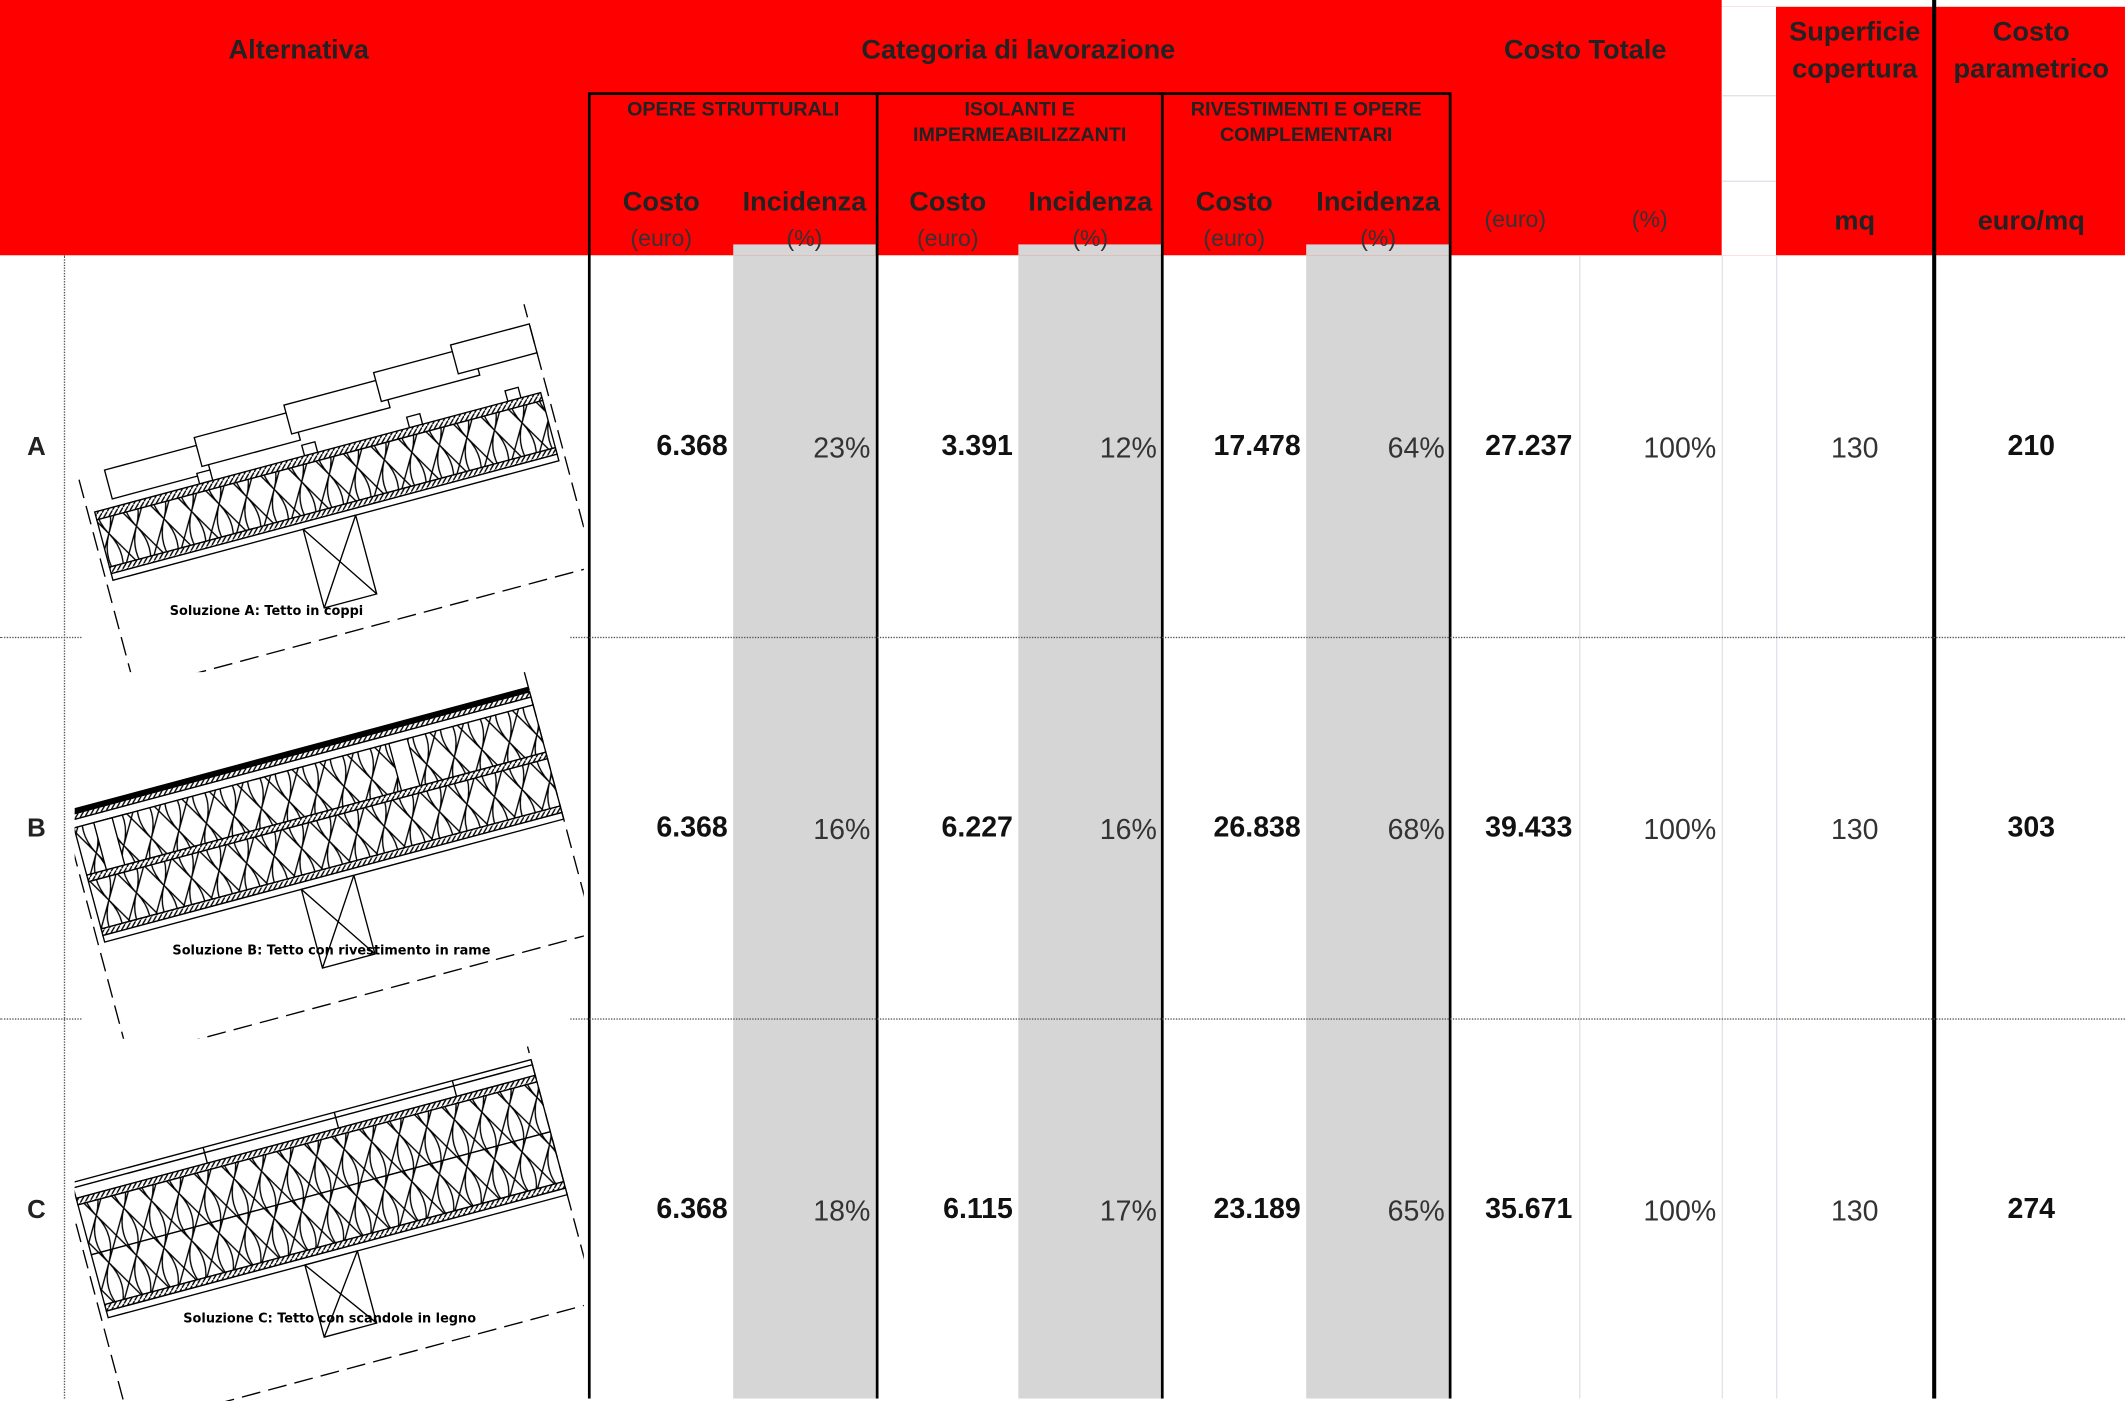 The width and height of the screenshot is (2125, 1401). Describe the element at coordinates (2031, 446) in the screenshot. I see `row-a-parametrico: 210` at that location.